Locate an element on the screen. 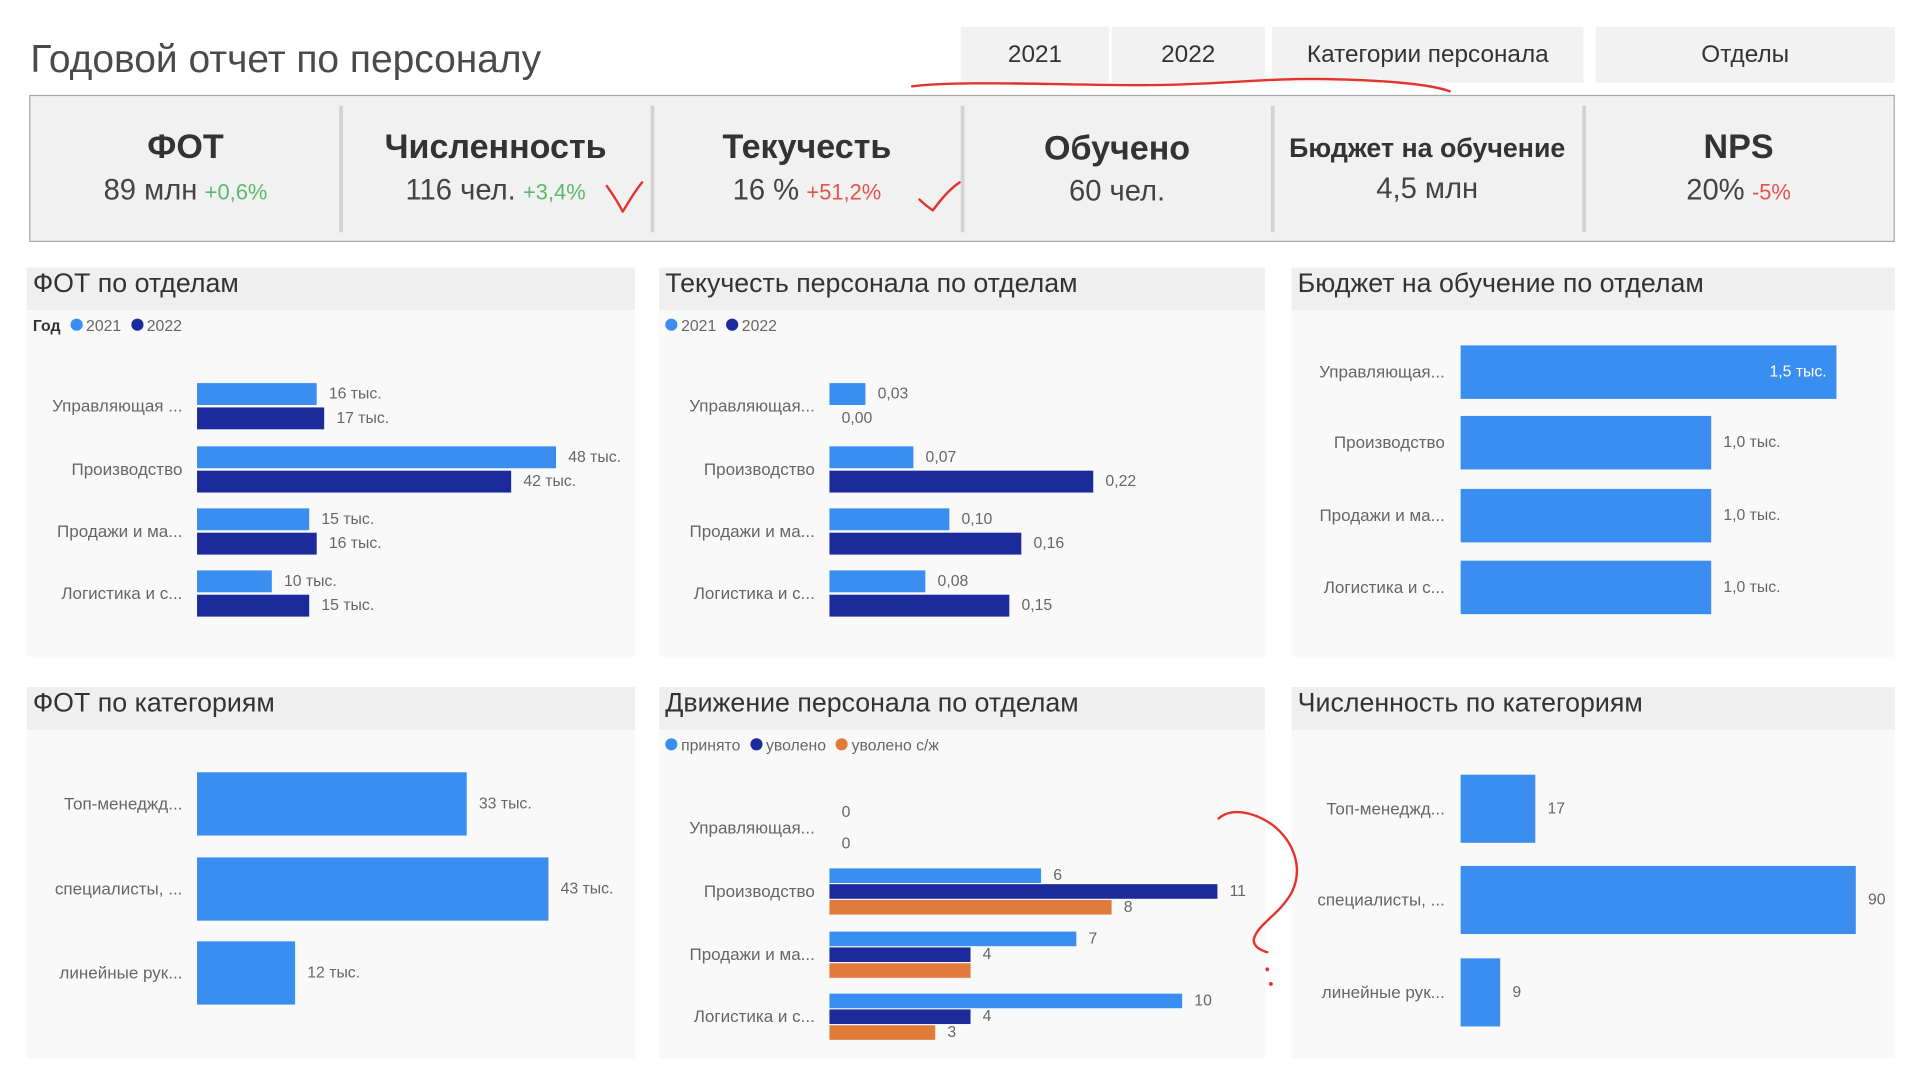  chart-title: Движение персонала по отделам is located at coordinates (962, 708).